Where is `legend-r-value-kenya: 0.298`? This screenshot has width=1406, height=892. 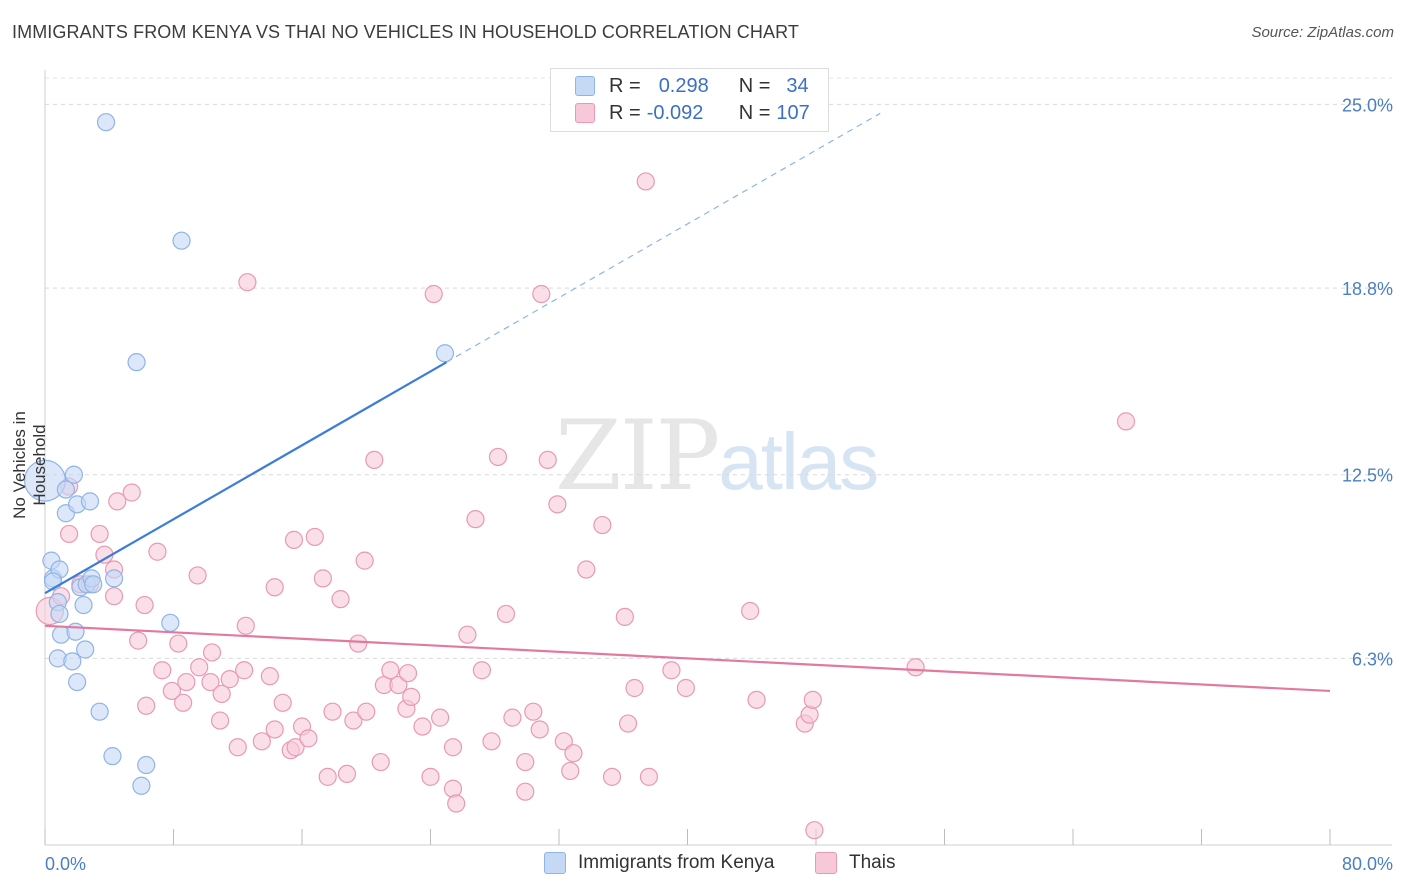
legend-r-value-kenya: 0.298 is located at coordinates (683, 85).